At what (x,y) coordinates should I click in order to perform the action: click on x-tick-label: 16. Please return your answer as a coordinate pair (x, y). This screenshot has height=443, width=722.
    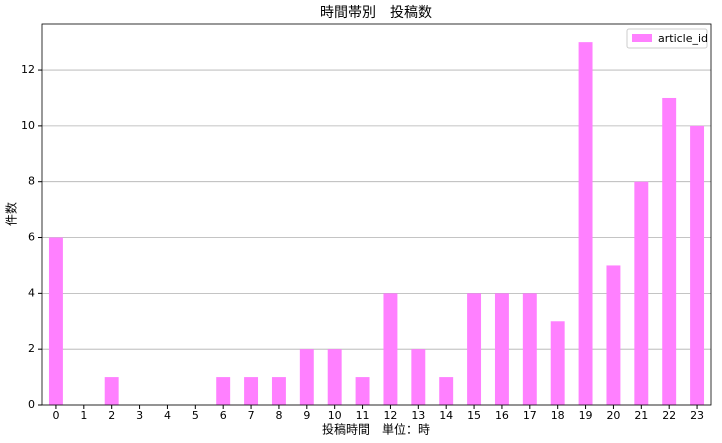
    Looking at the image, I should click on (502, 415).